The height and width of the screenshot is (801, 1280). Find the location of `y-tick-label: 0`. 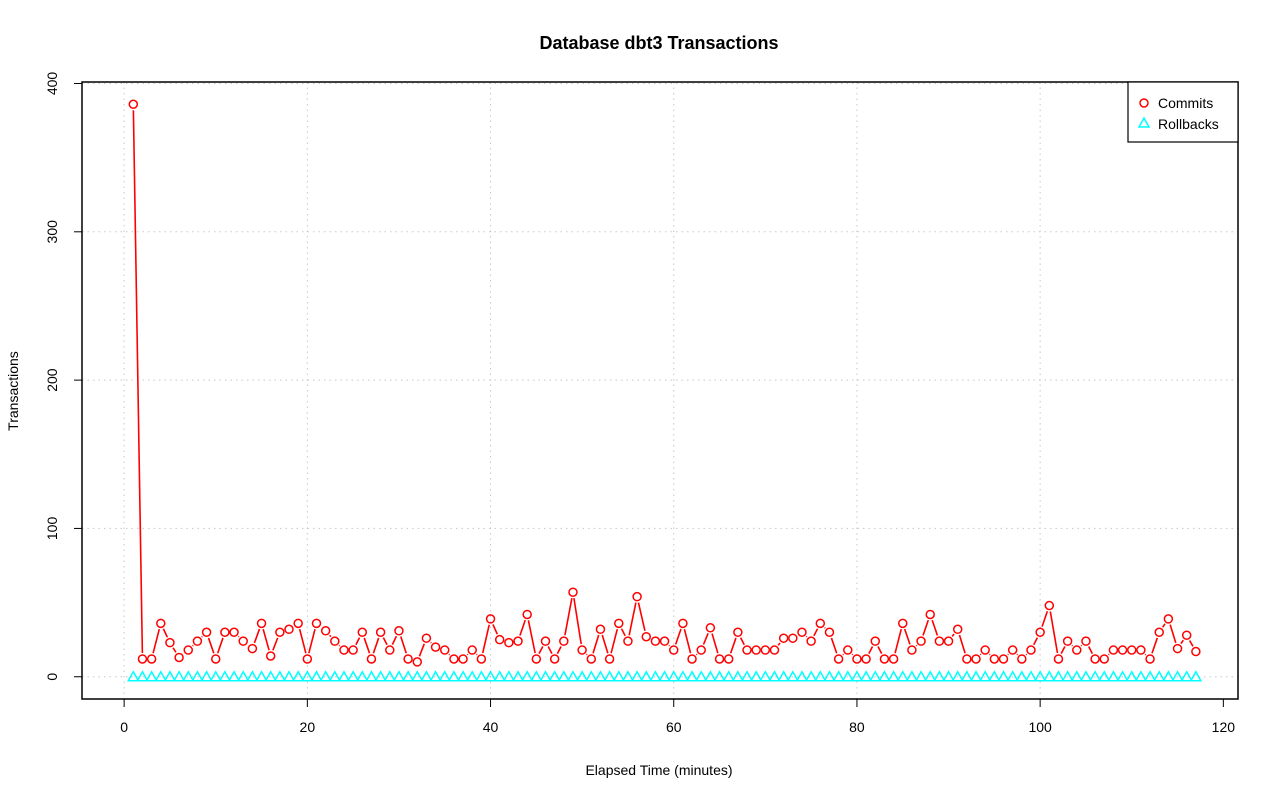

y-tick-label: 0 is located at coordinates (52, 677).